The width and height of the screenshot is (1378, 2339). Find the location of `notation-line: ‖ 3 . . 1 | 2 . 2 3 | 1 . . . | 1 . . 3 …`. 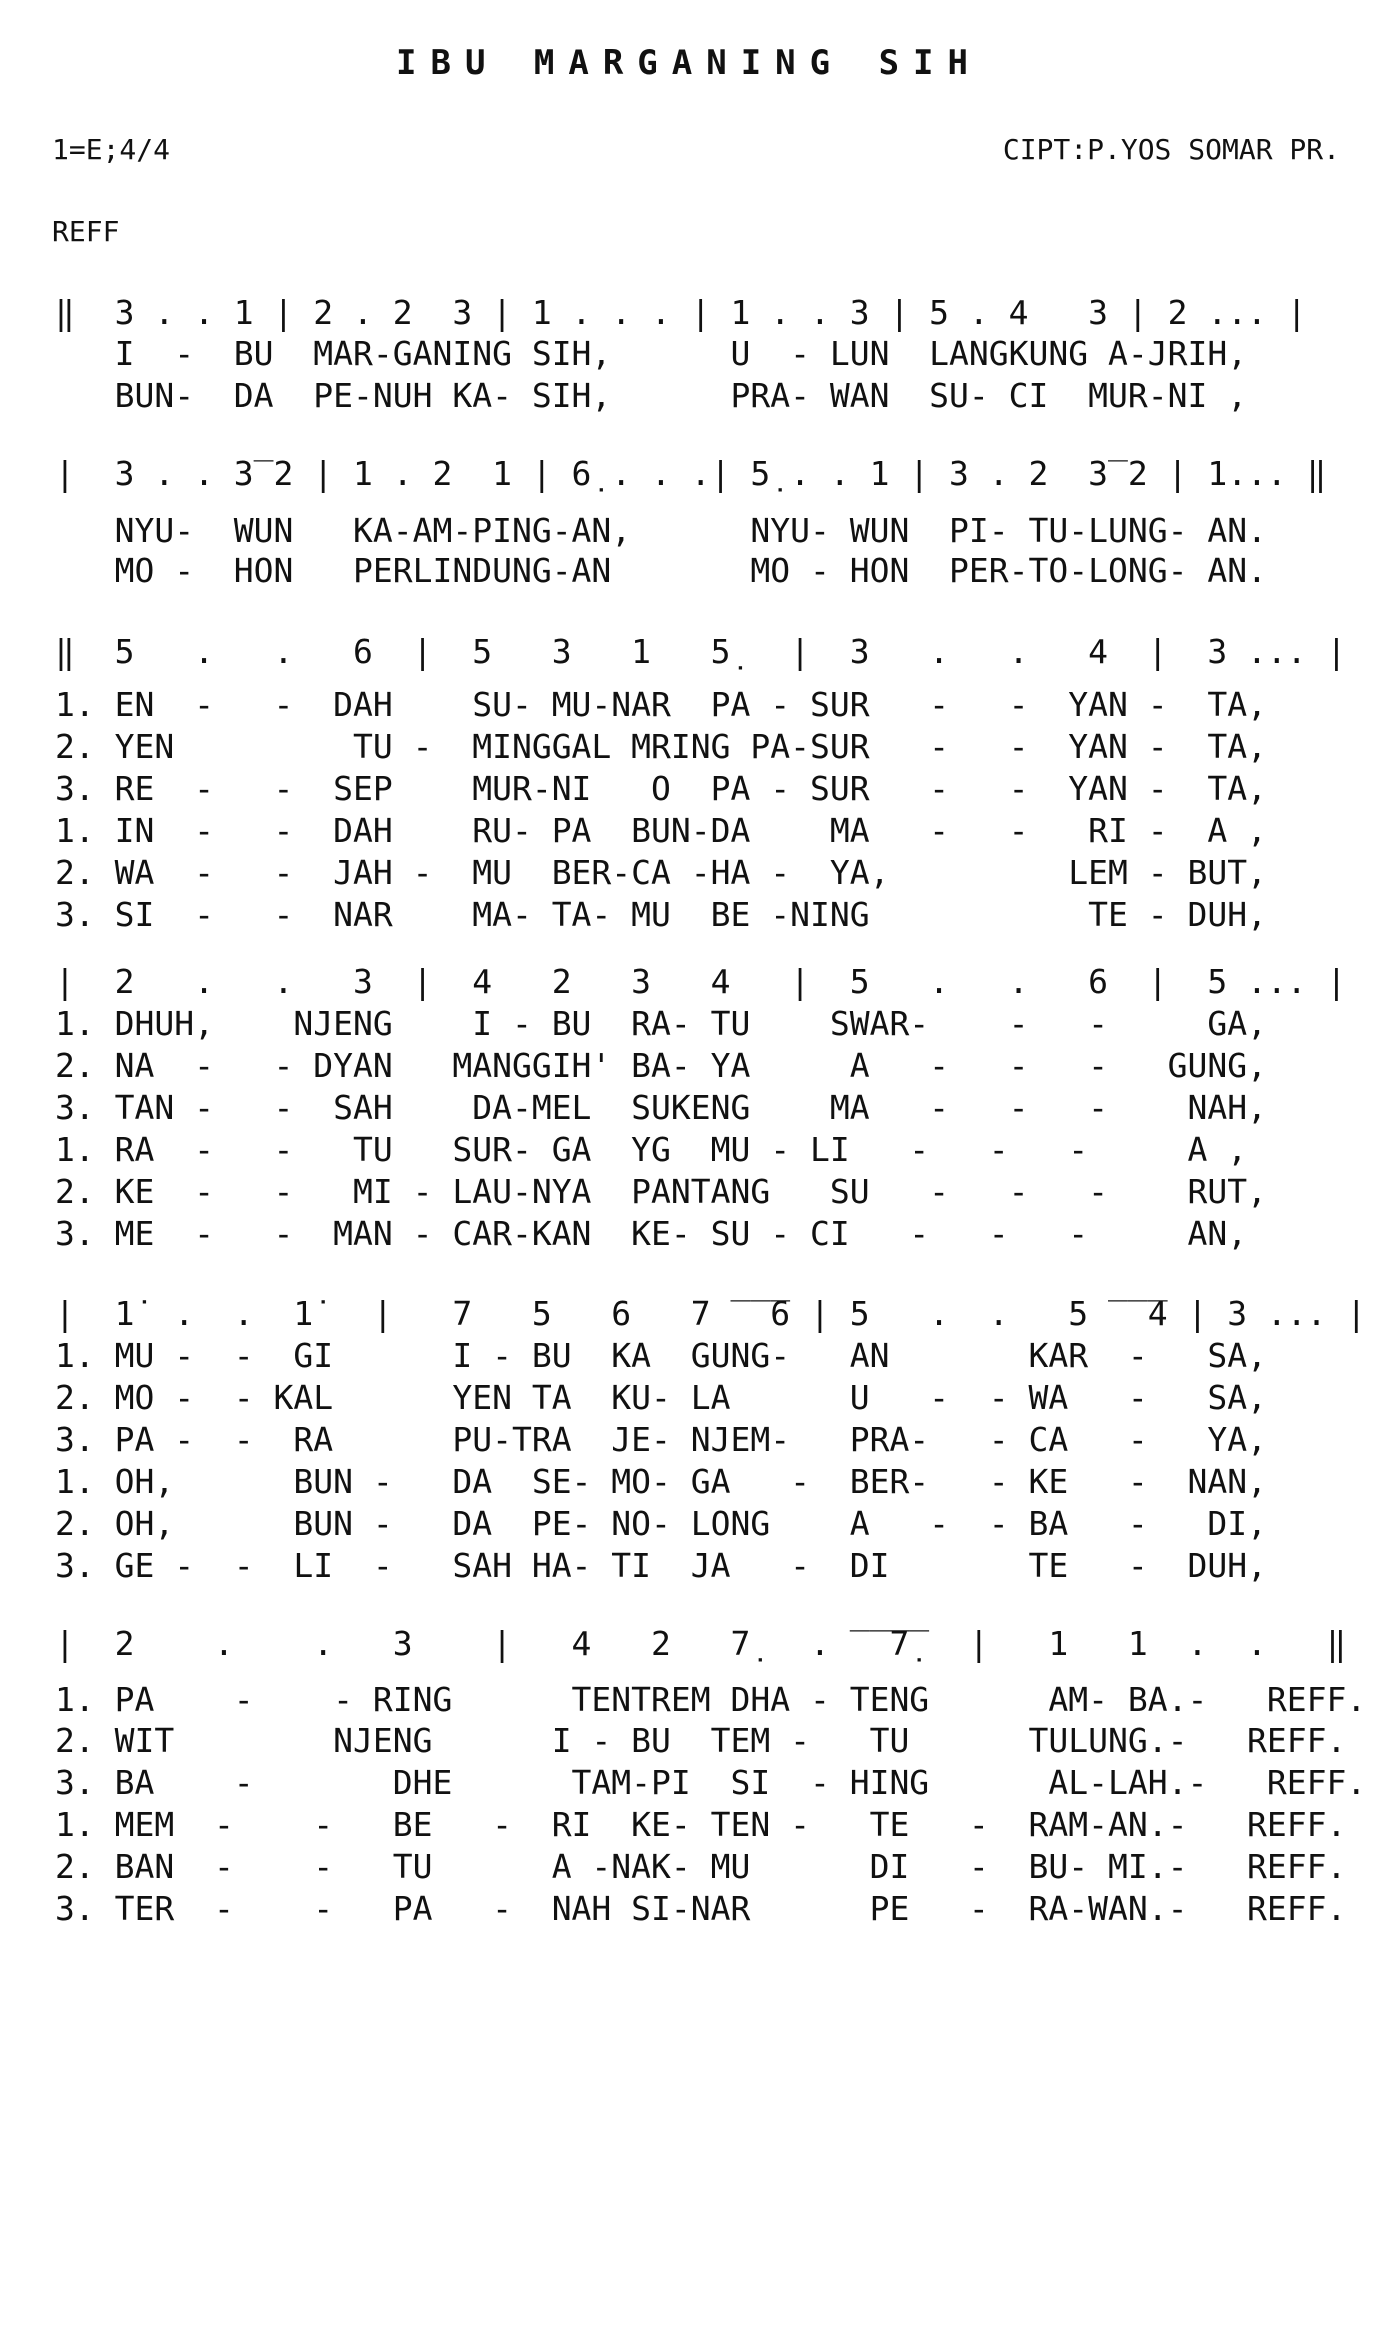

notation-line: ‖ 3 . . 1 | 2 . 2 3 | 1 . . . | 1 . . 3 … is located at coordinates (681, 312).